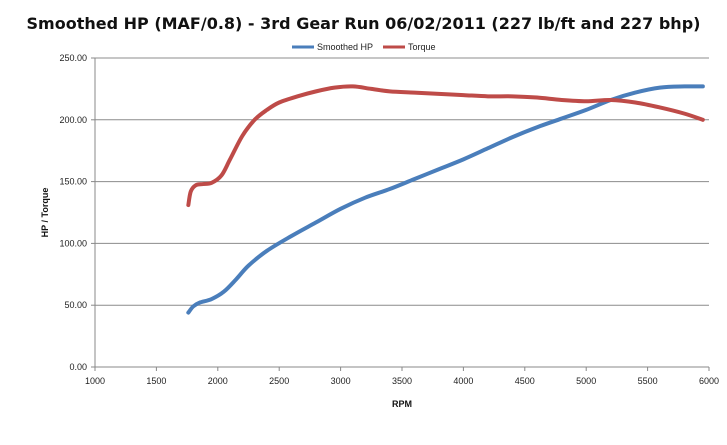 The height and width of the screenshot is (445, 727). What do you see at coordinates (463, 381) in the screenshot?
I see `x-tick-label: 4000` at bounding box center [463, 381].